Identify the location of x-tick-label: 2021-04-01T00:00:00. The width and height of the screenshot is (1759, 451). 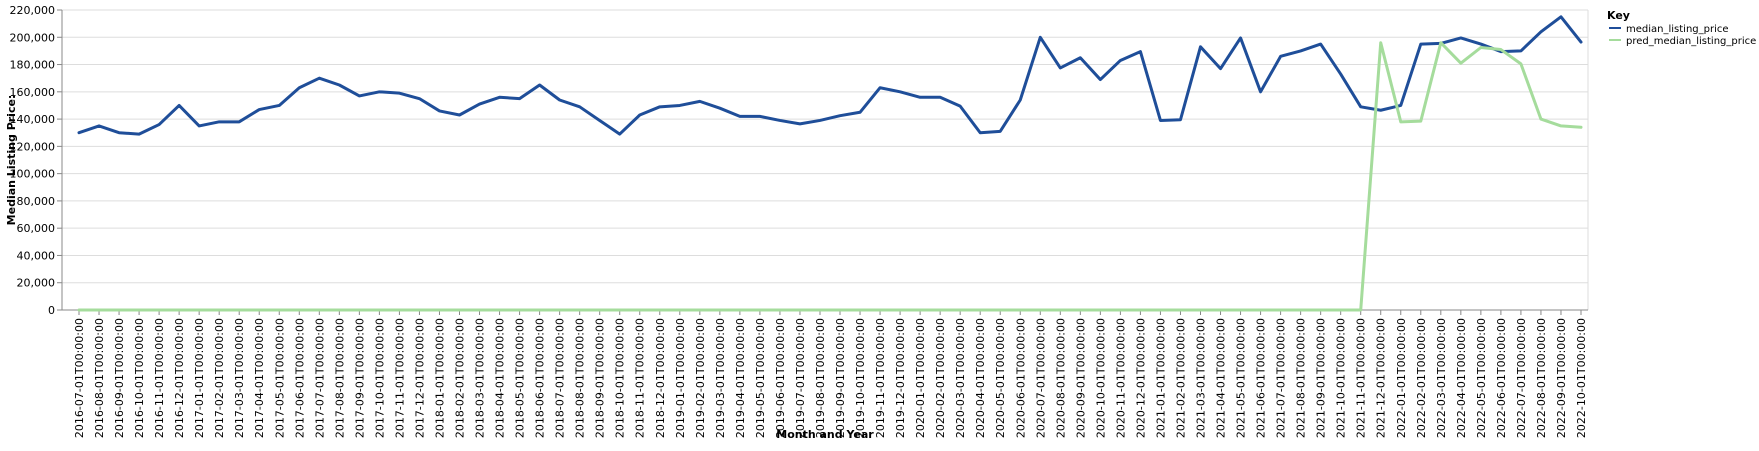
(1221, 378).